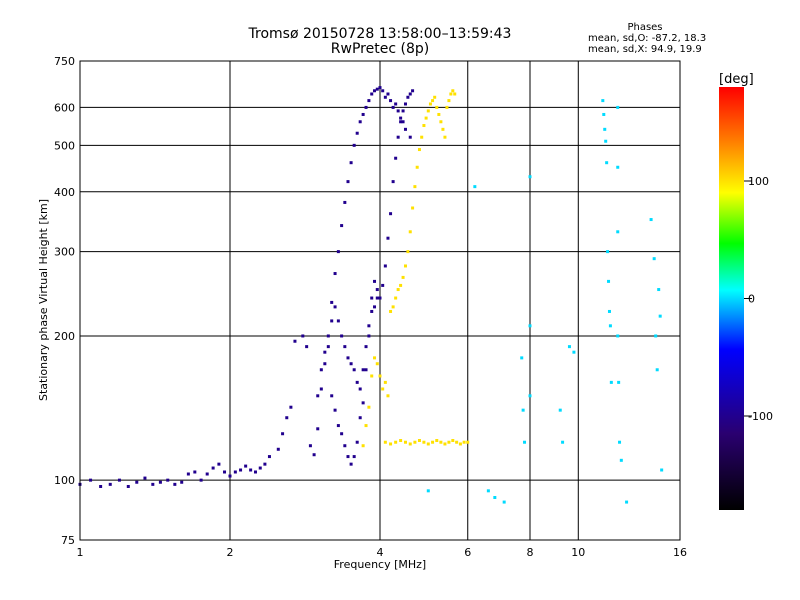 The width and height of the screenshot is (800, 600). What do you see at coordinates (578, 552) in the screenshot?
I see `x-tick-label: 10` at bounding box center [578, 552].